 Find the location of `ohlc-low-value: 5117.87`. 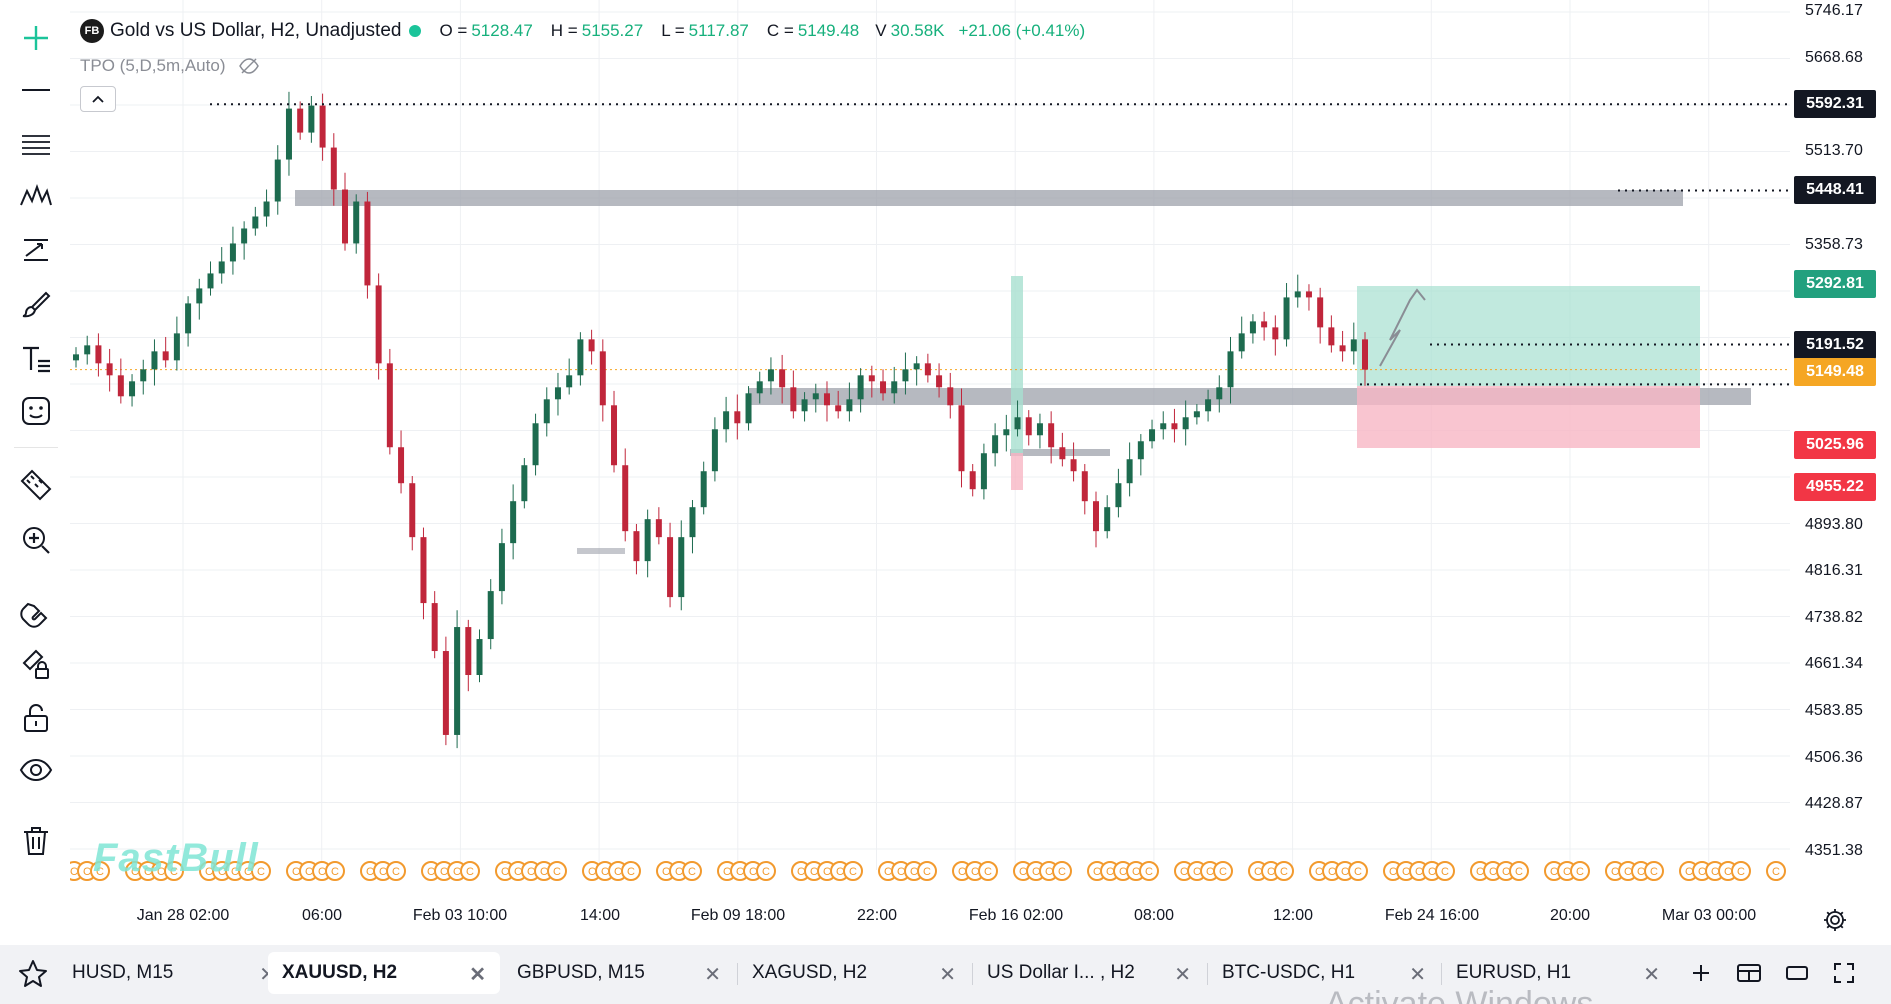

ohlc-low-value: 5117.87 is located at coordinates (718, 30).